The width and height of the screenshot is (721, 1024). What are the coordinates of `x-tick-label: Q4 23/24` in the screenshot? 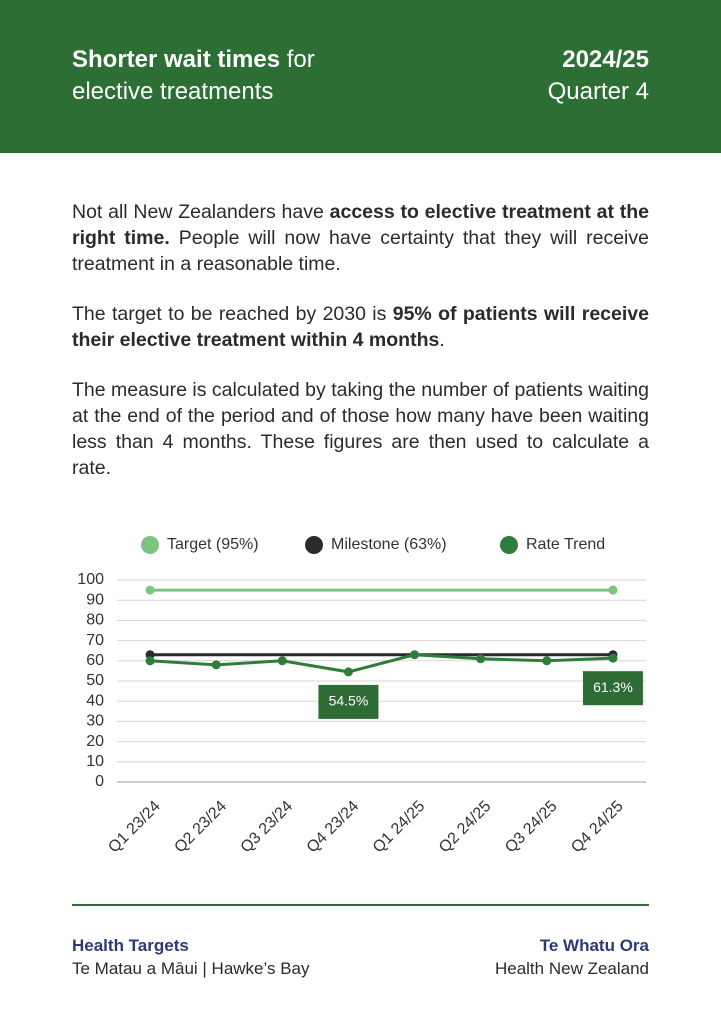 It's located at (333, 827).